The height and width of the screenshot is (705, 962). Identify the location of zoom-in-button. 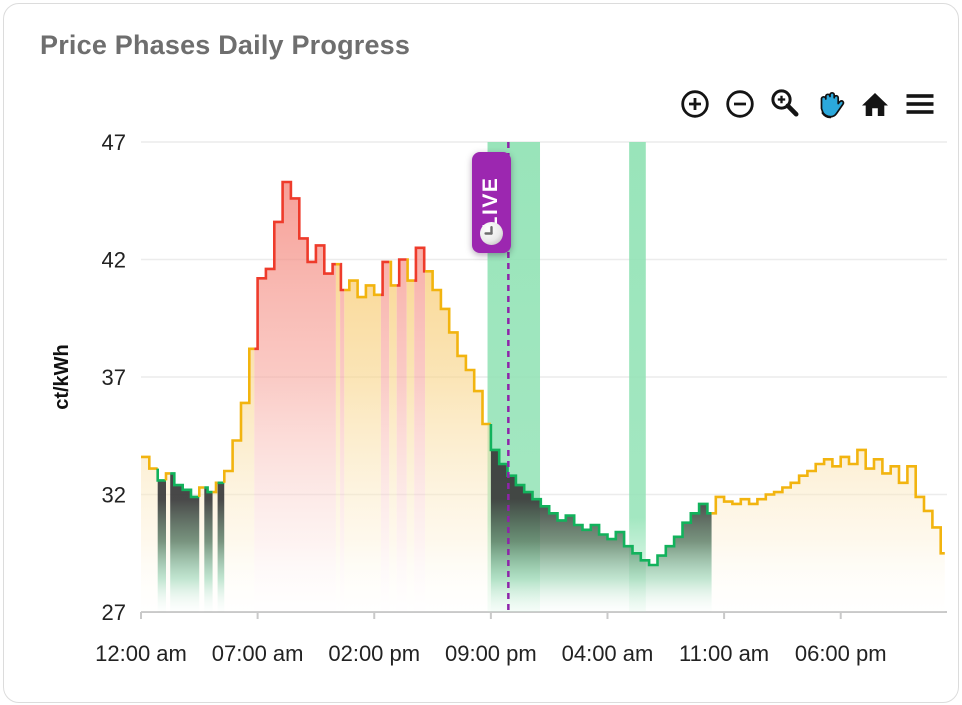
(695, 104).